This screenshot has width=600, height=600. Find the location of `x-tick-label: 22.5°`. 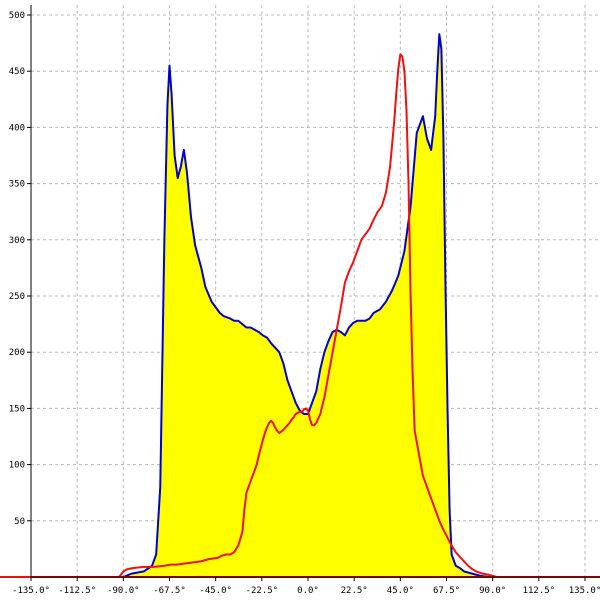

x-tick-label: 22.5° is located at coordinates (354, 591).